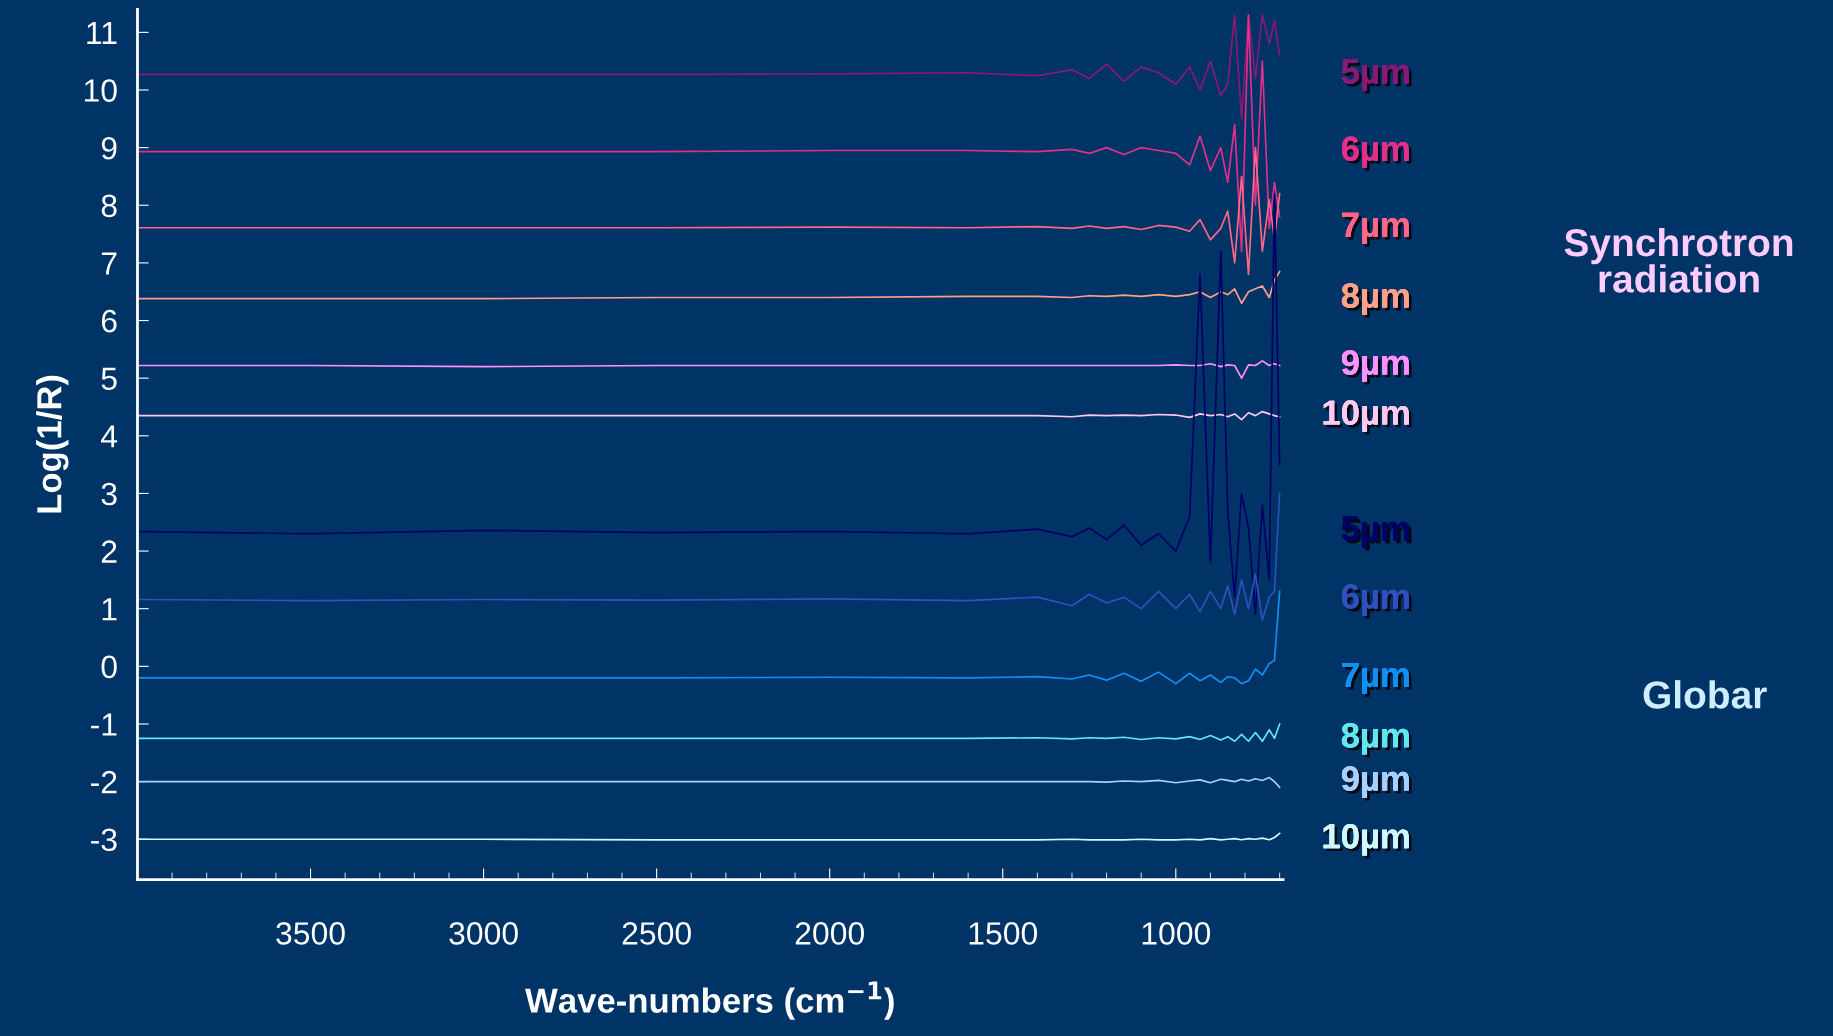 This screenshot has height=1036, width=1833. I want to click on y-tick-label: 10, so click(100, 90).